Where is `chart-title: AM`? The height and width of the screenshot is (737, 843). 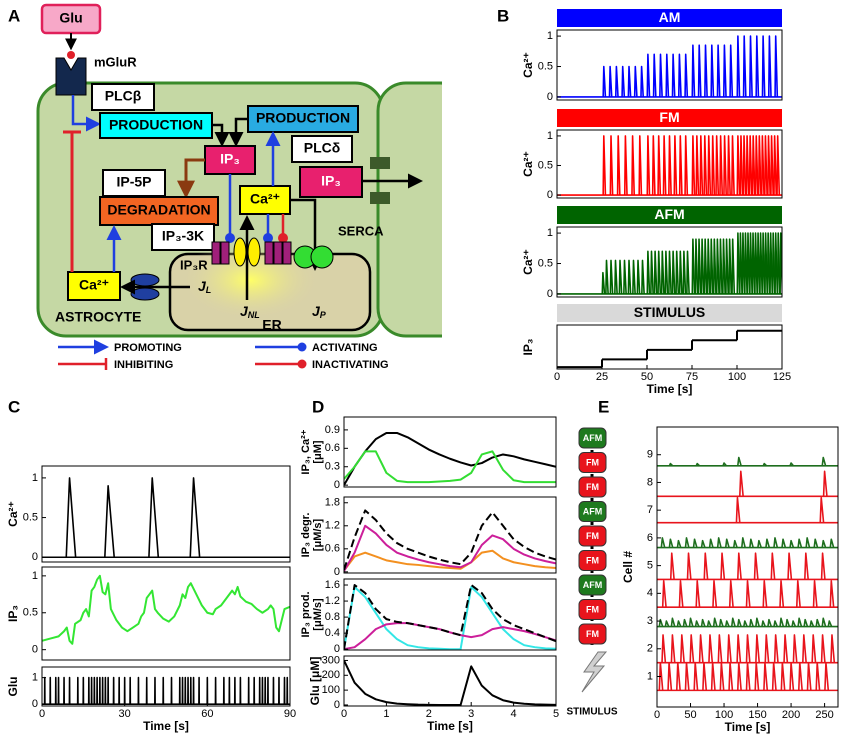
chart-title: AM is located at coordinates (670, 17).